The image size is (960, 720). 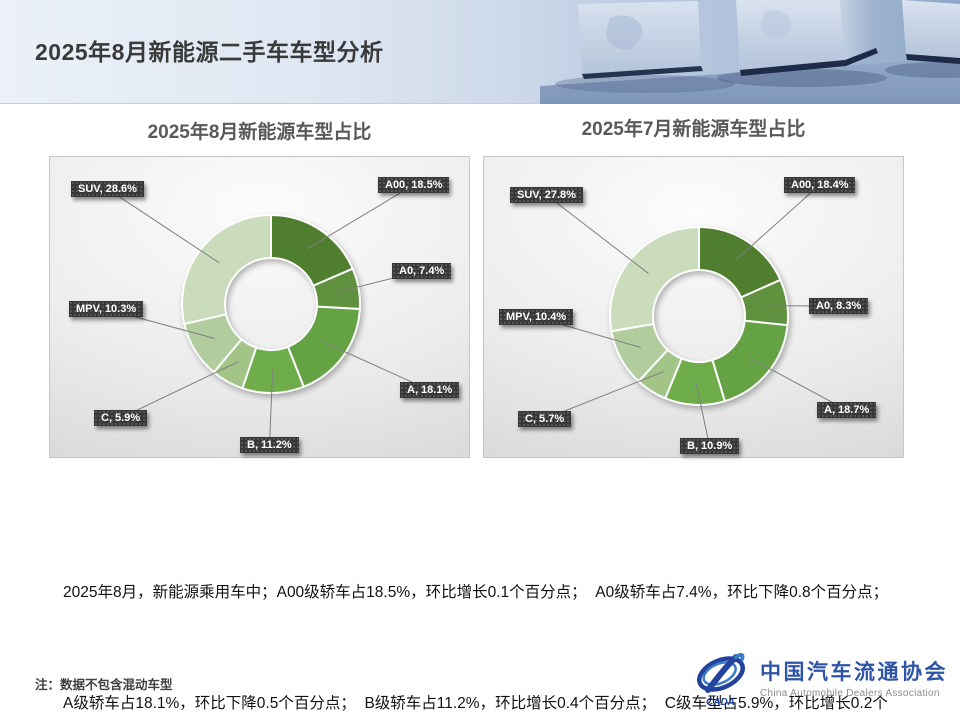 What do you see at coordinates (107, 189) in the screenshot?
I see `data-label-SUV: SUV, 28.6%` at bounding box center [107, 189].